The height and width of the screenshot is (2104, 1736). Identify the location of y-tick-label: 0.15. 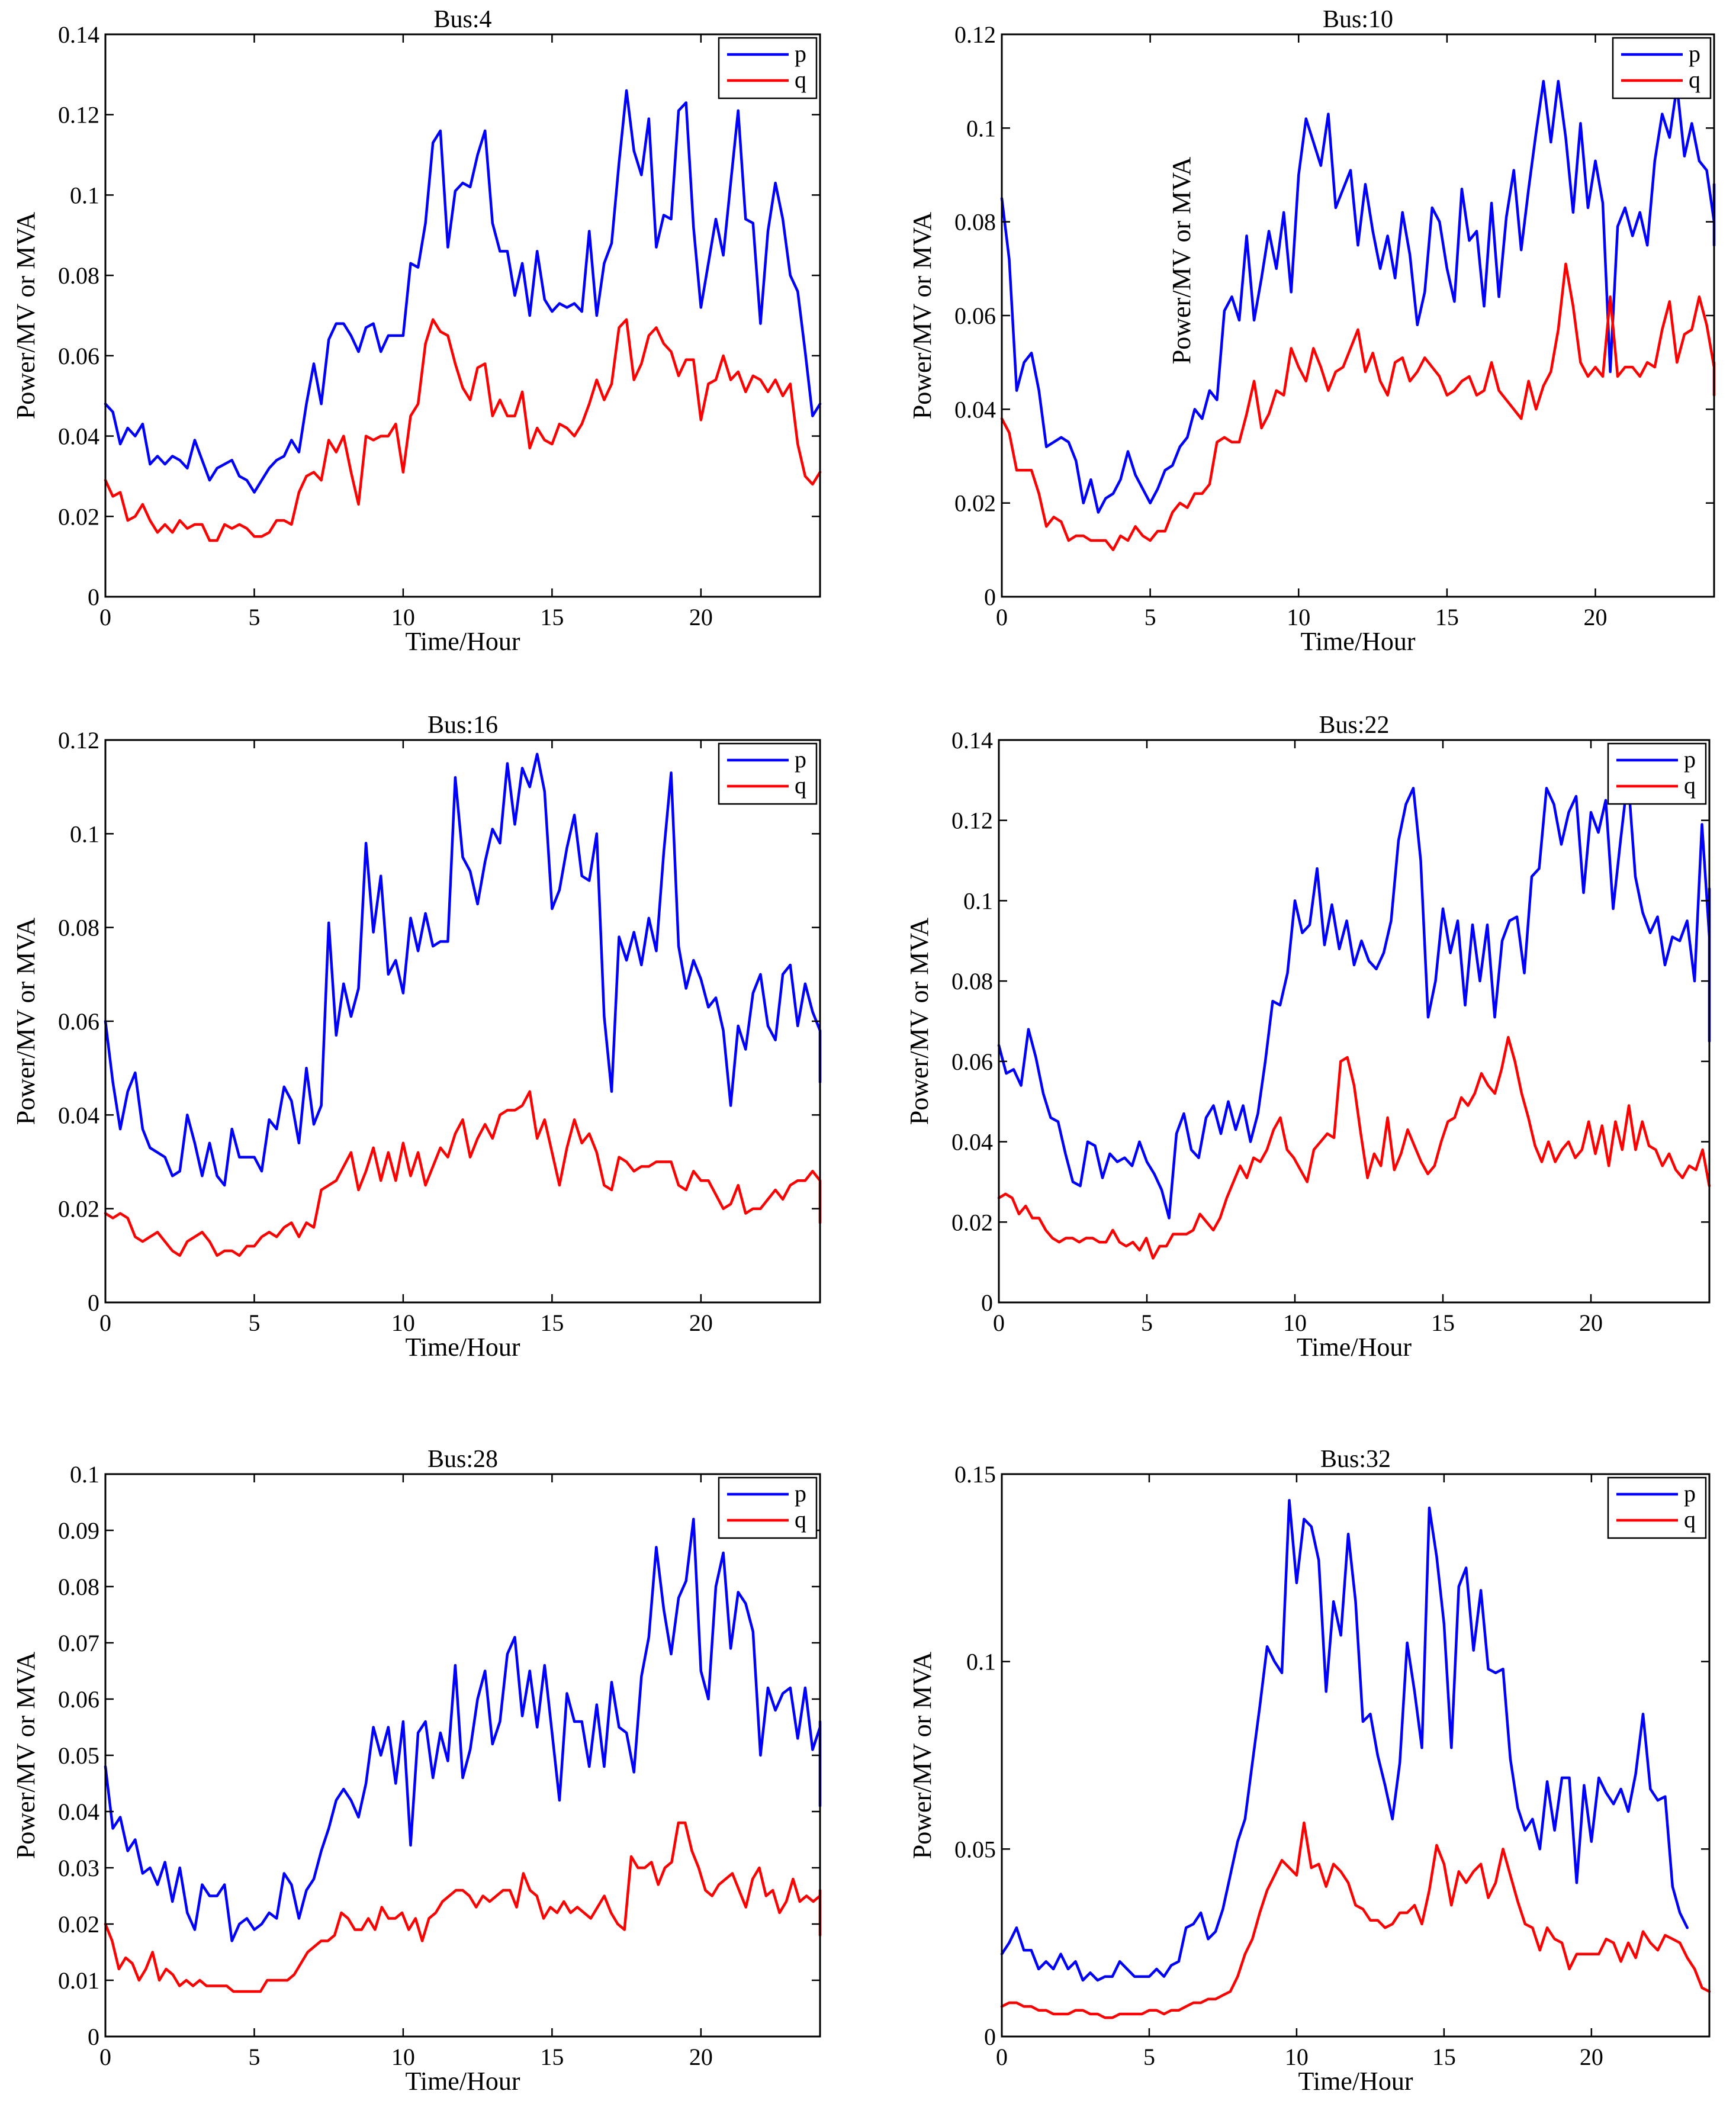
(975, 1474).